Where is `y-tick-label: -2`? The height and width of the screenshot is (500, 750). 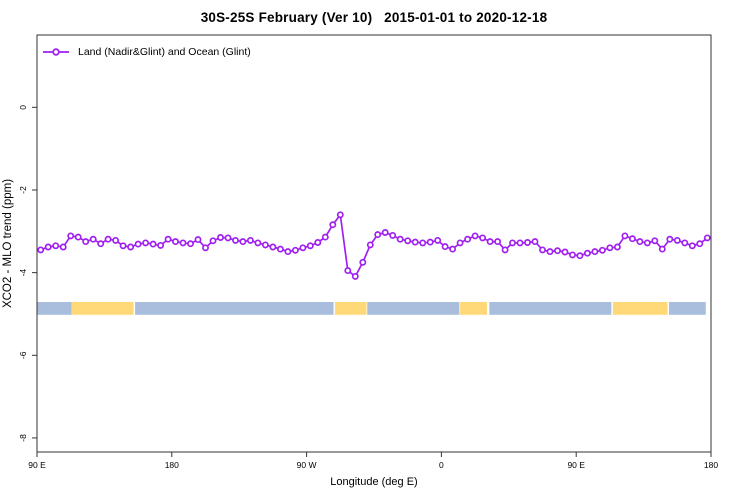
y-tick-label: -2 is located at coordinates (23, 190).